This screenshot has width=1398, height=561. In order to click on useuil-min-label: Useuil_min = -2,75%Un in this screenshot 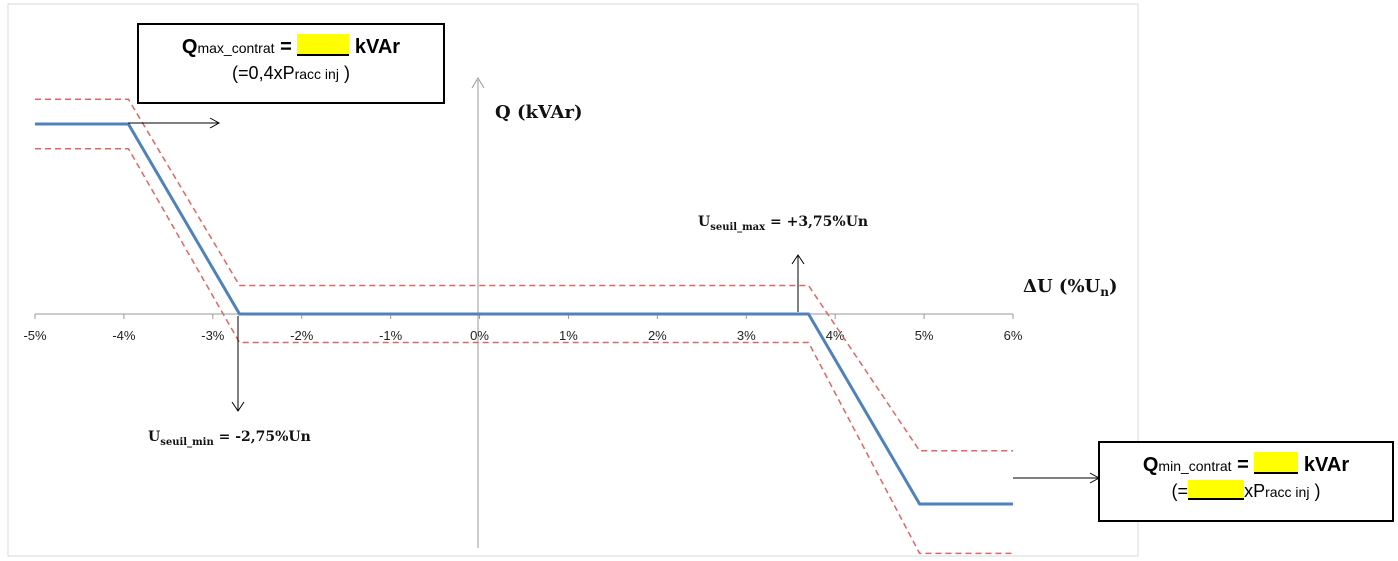, I will do `click(229, 438)`.